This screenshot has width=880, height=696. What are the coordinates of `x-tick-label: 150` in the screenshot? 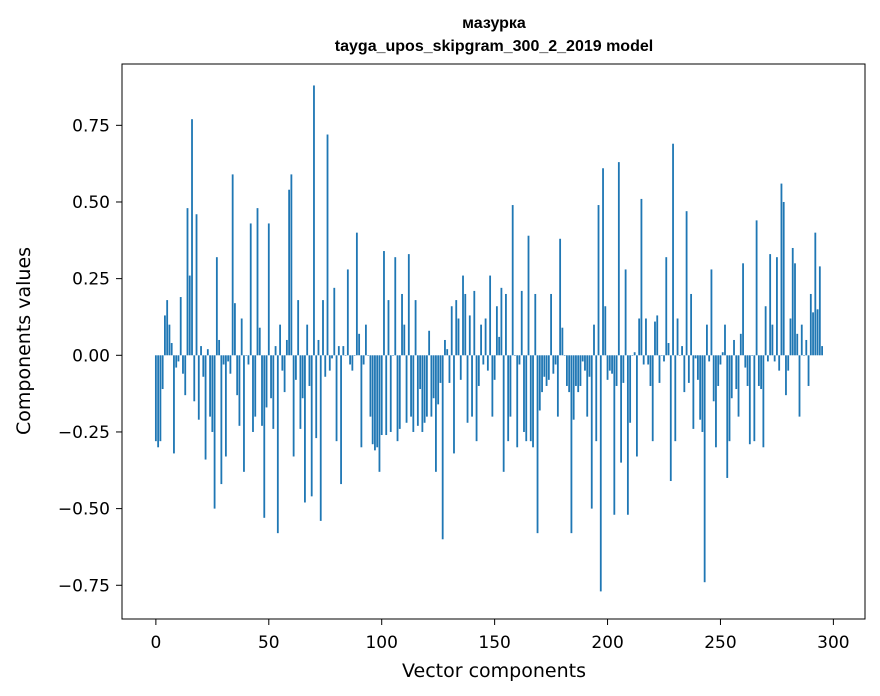 It's located at (494, 643).